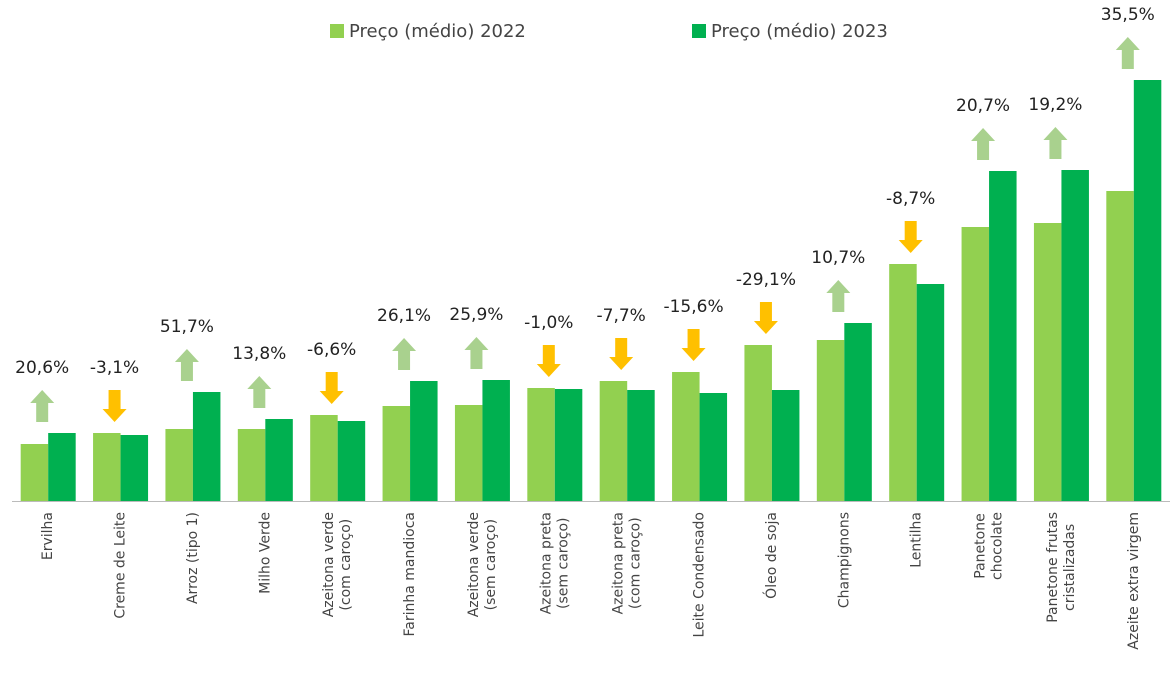  Describe the element at coordinates (983, 106) in the screenshot. I see `change-label: 20,7%` at that location.